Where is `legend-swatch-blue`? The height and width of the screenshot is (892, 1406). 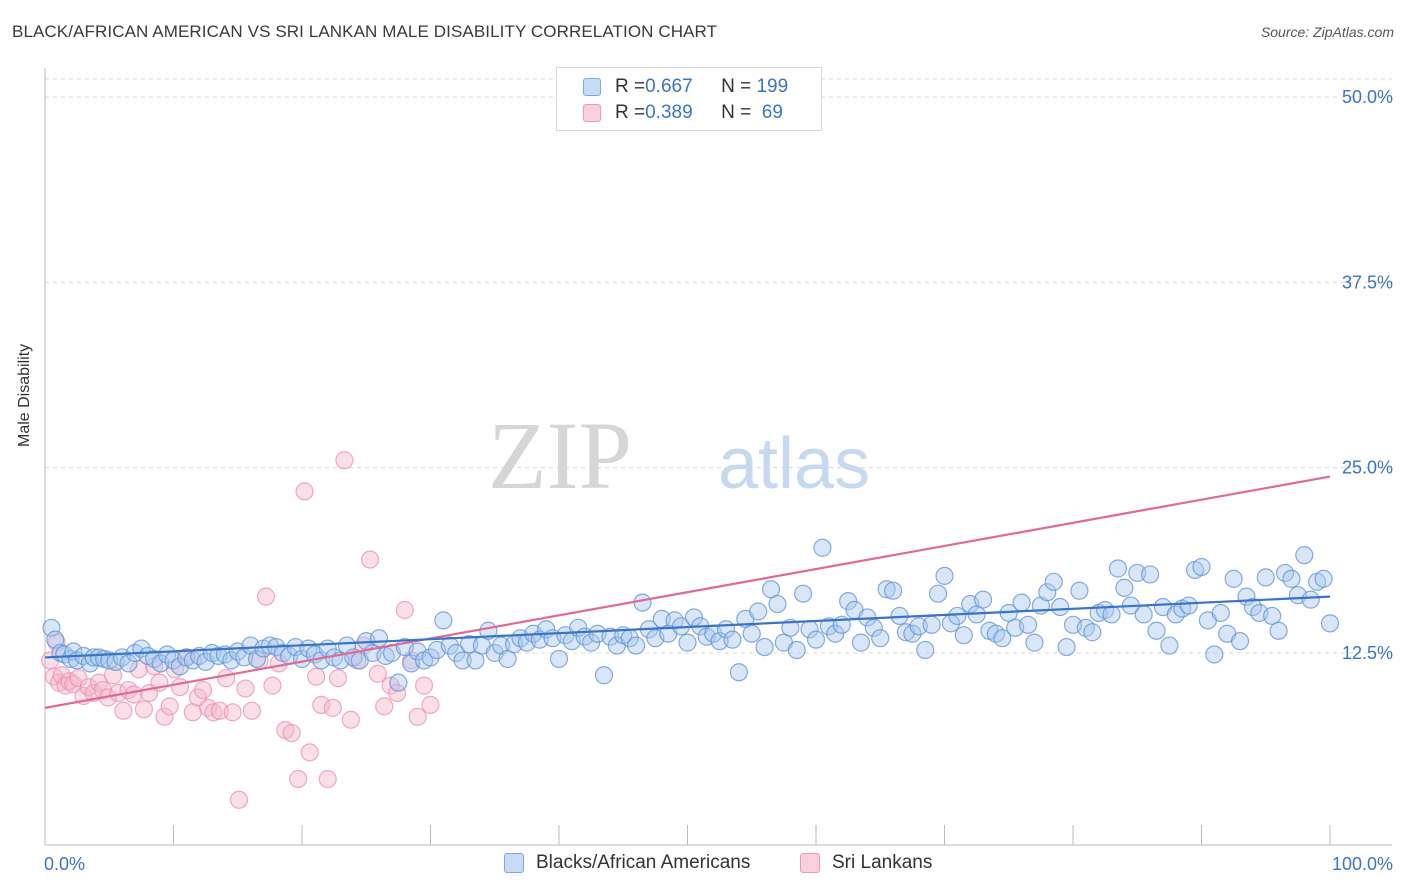 legend-swatch-blue is located at coordinates (592, 87).